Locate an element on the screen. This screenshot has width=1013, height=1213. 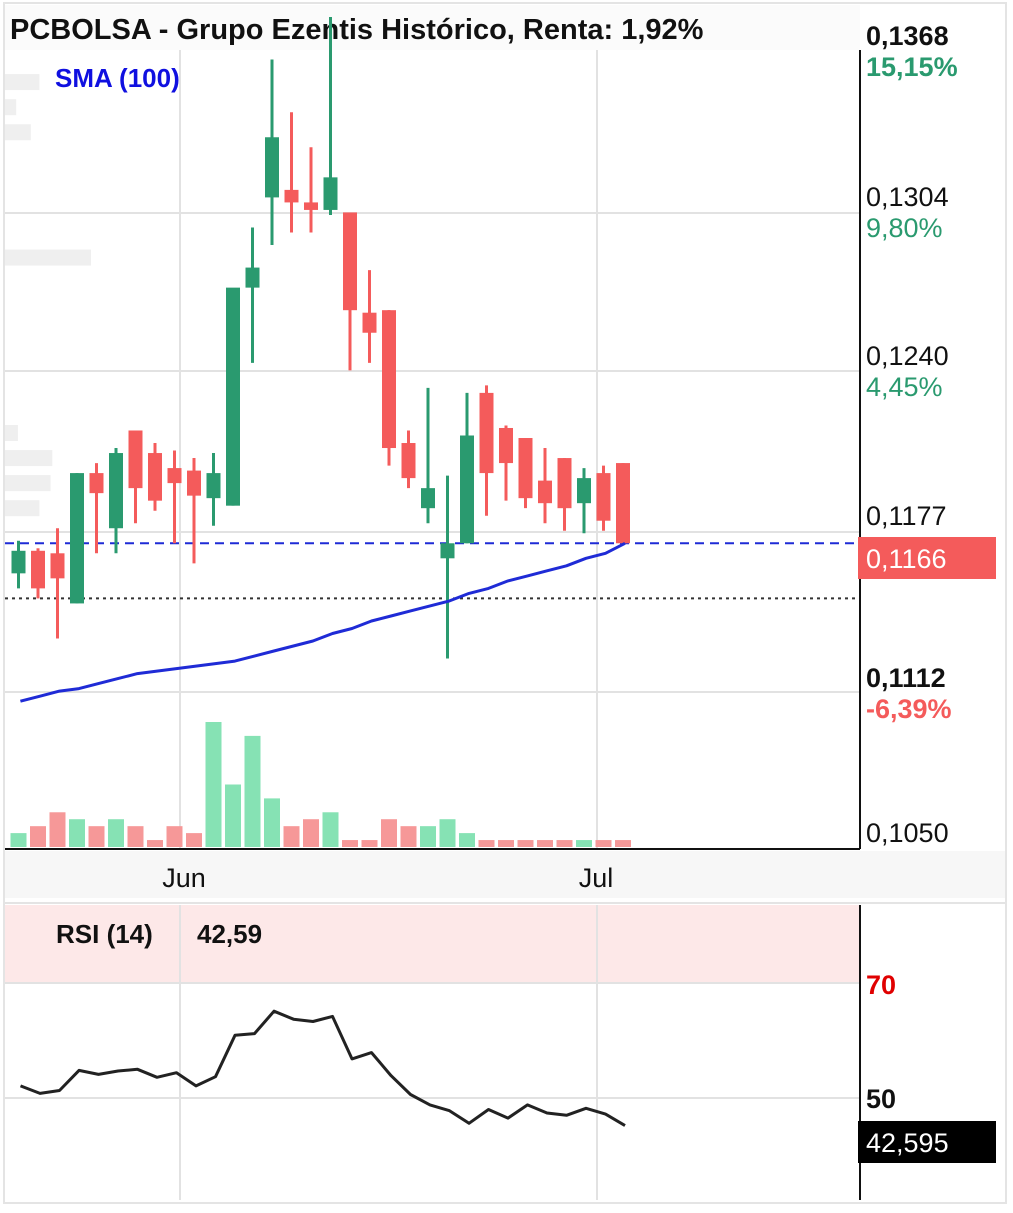
price-tick-label: 0,1240 is located at coordinates (907, 356).